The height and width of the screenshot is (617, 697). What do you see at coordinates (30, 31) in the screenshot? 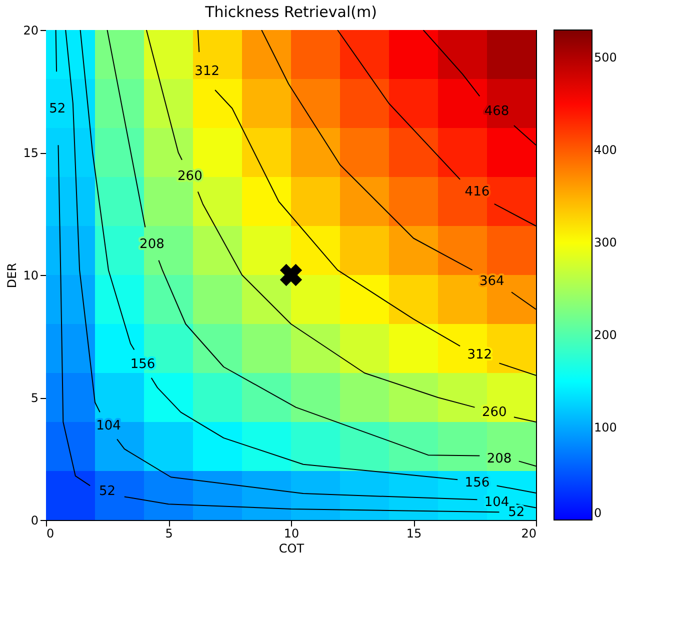
I see `y-tick-label: 20` at bounding box center [30, 31].